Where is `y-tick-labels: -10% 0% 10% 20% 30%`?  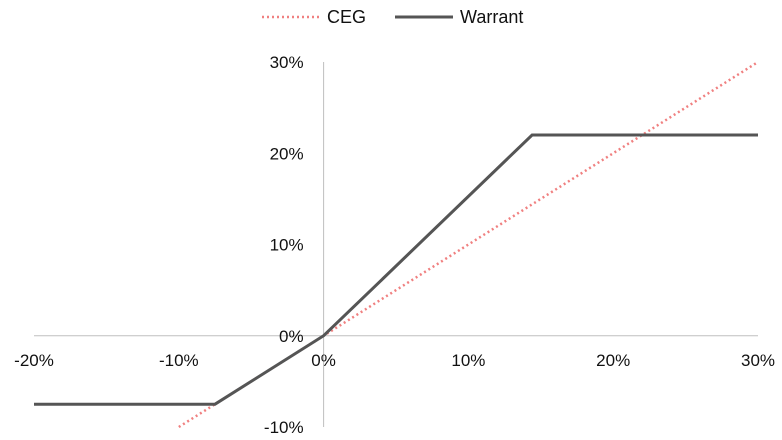 y-tick-labels: -10% 0% 10% 20% 30% is located at coordinates (284, 245).